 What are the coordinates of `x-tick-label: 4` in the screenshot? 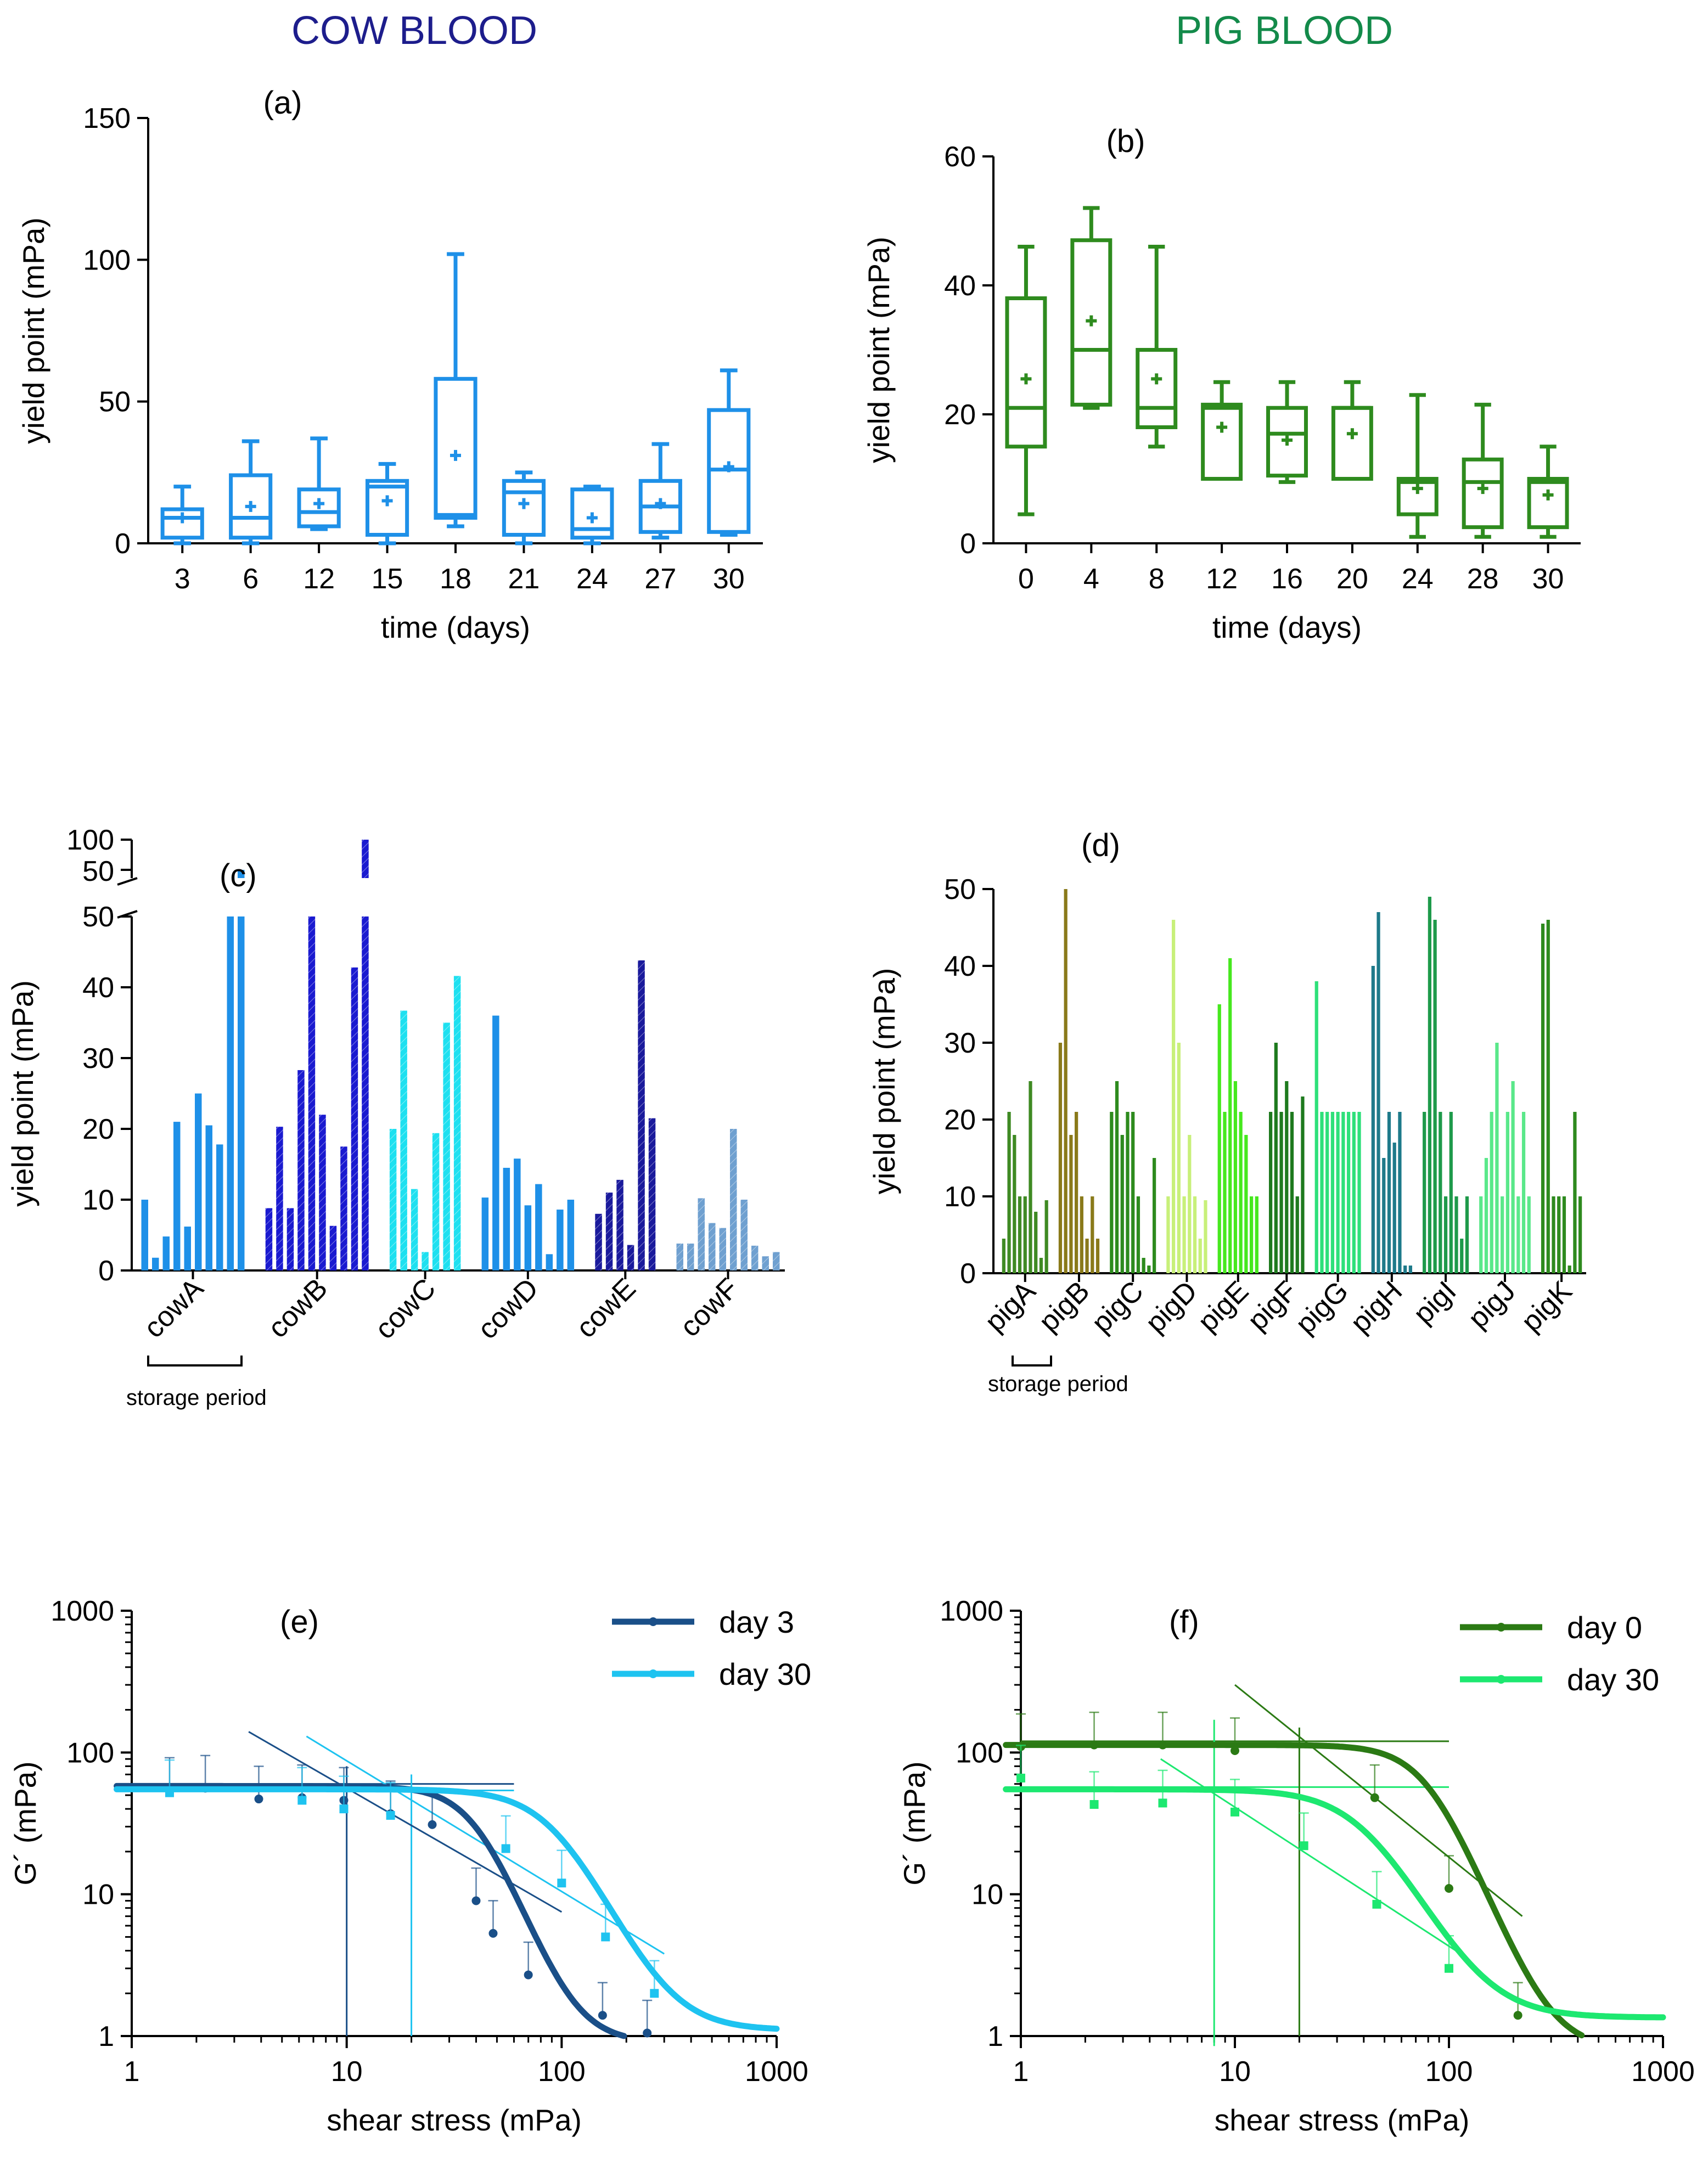 It's located at (1091, 579).